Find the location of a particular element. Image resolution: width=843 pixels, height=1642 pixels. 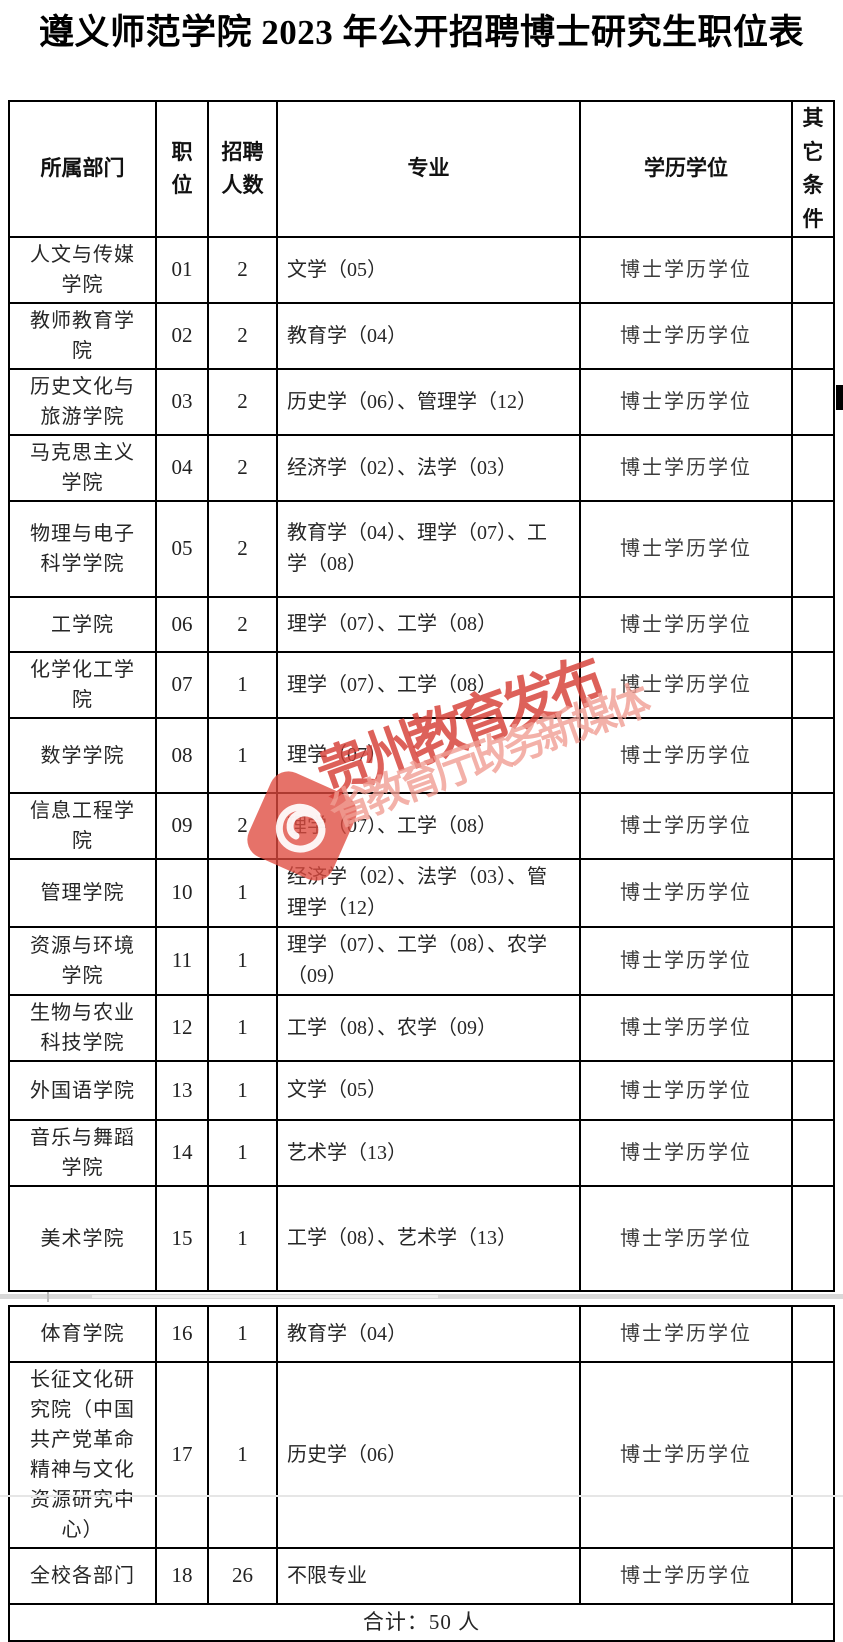

col-header-label: 其它条件 is located at coordinates (813, 168).